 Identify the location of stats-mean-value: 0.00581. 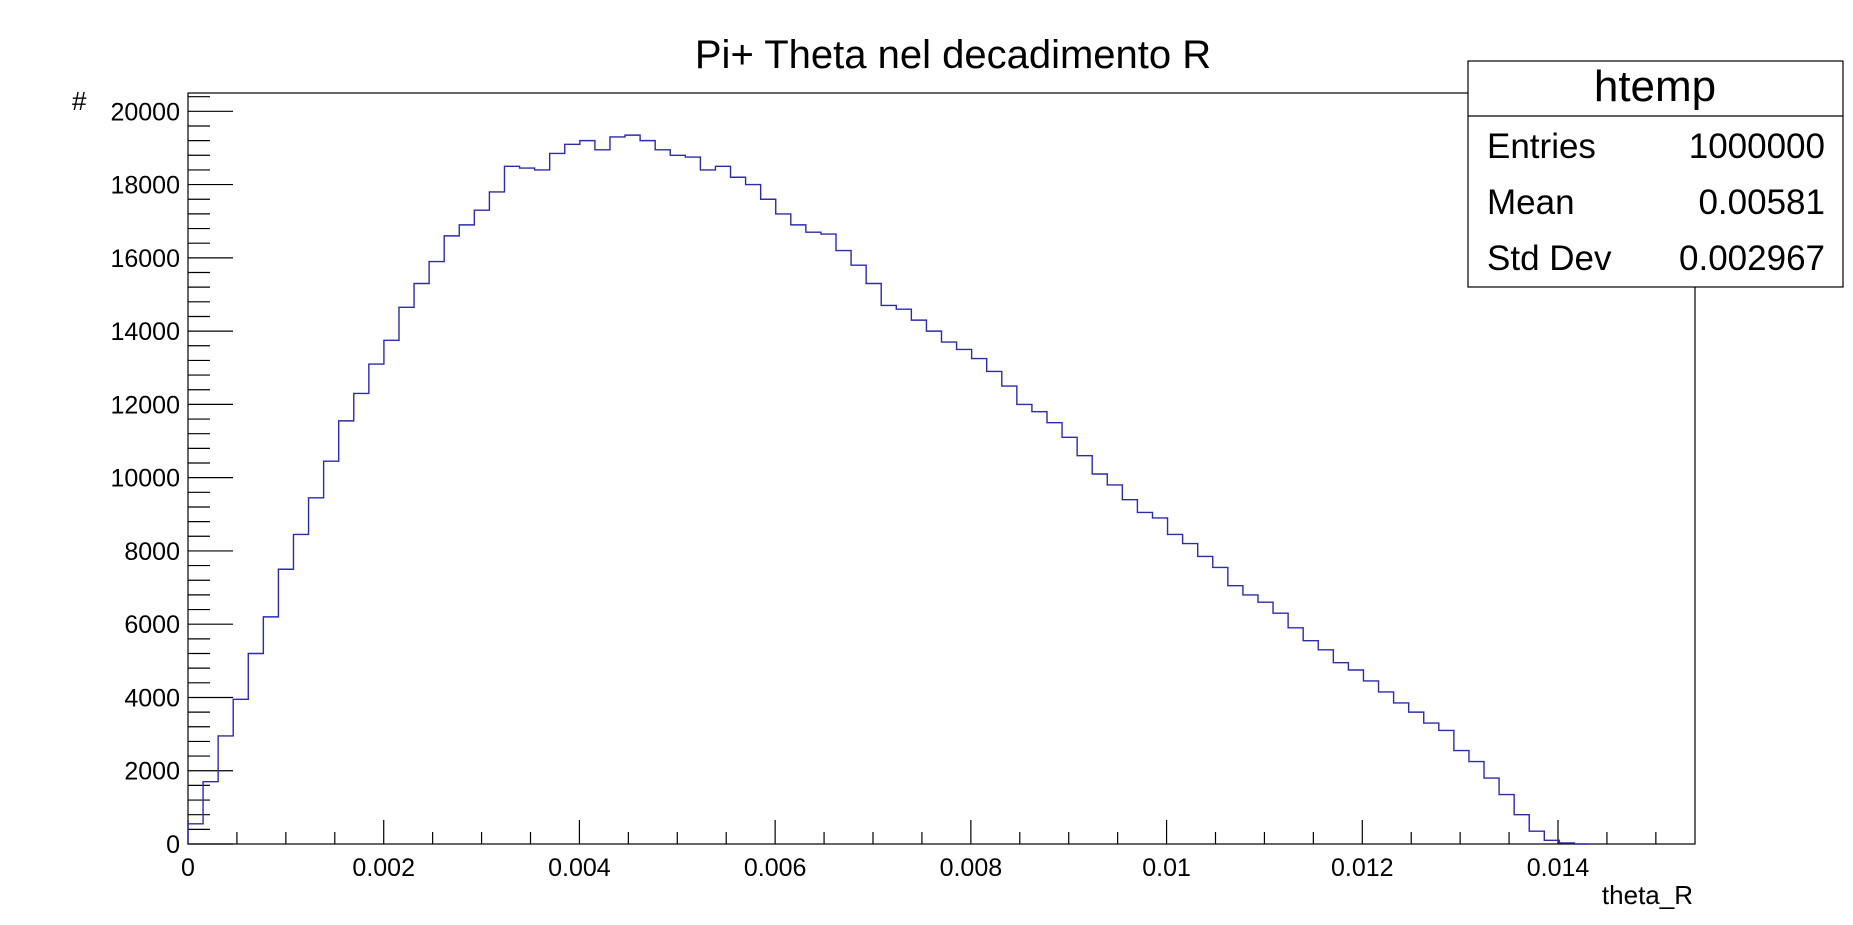
(1761, 202).